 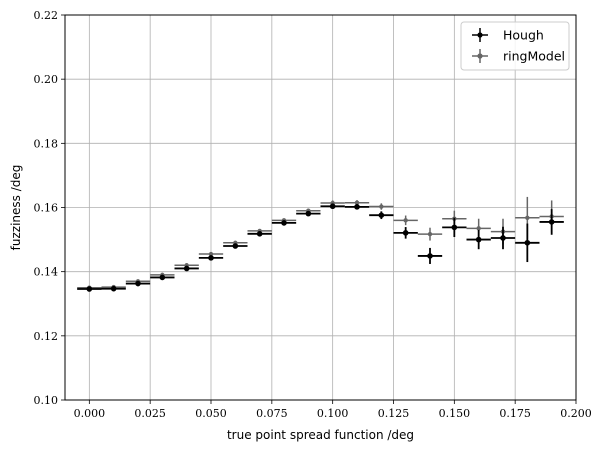 I want to click on x-tick-label: 0.075, so click(x=272, y=413).